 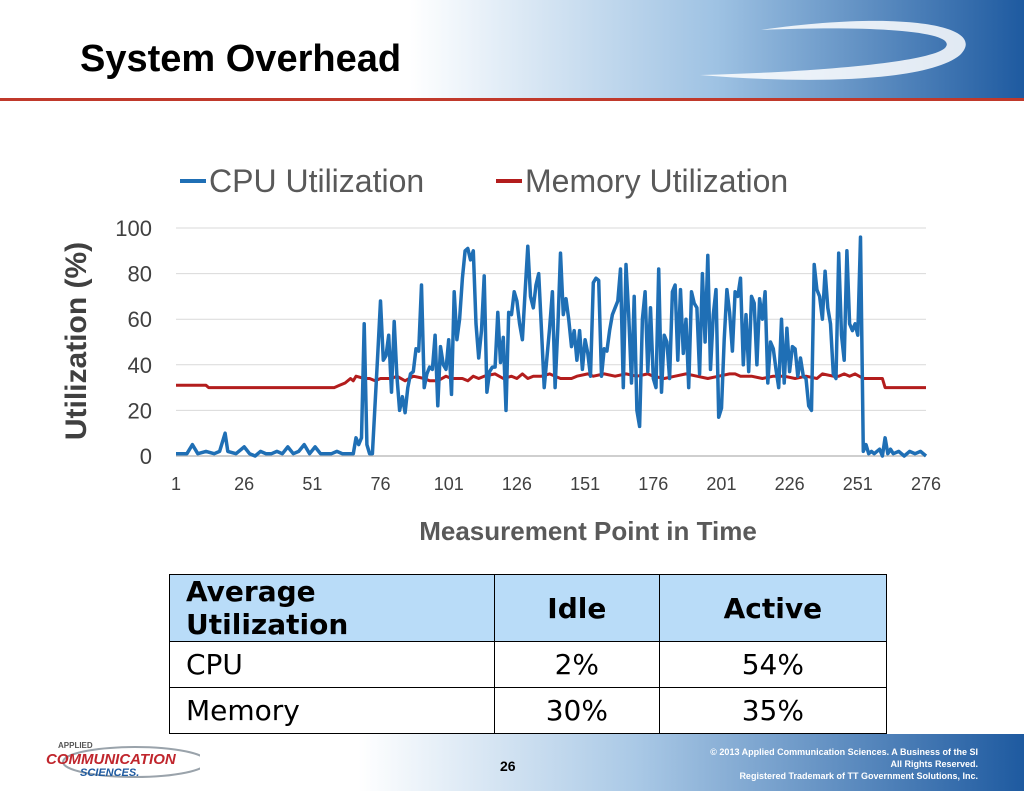 What do you see at coordinates (111, 759) in the screenshot?
I see `svg-text: COMMUNICATION` at bounding box center [111, 759].